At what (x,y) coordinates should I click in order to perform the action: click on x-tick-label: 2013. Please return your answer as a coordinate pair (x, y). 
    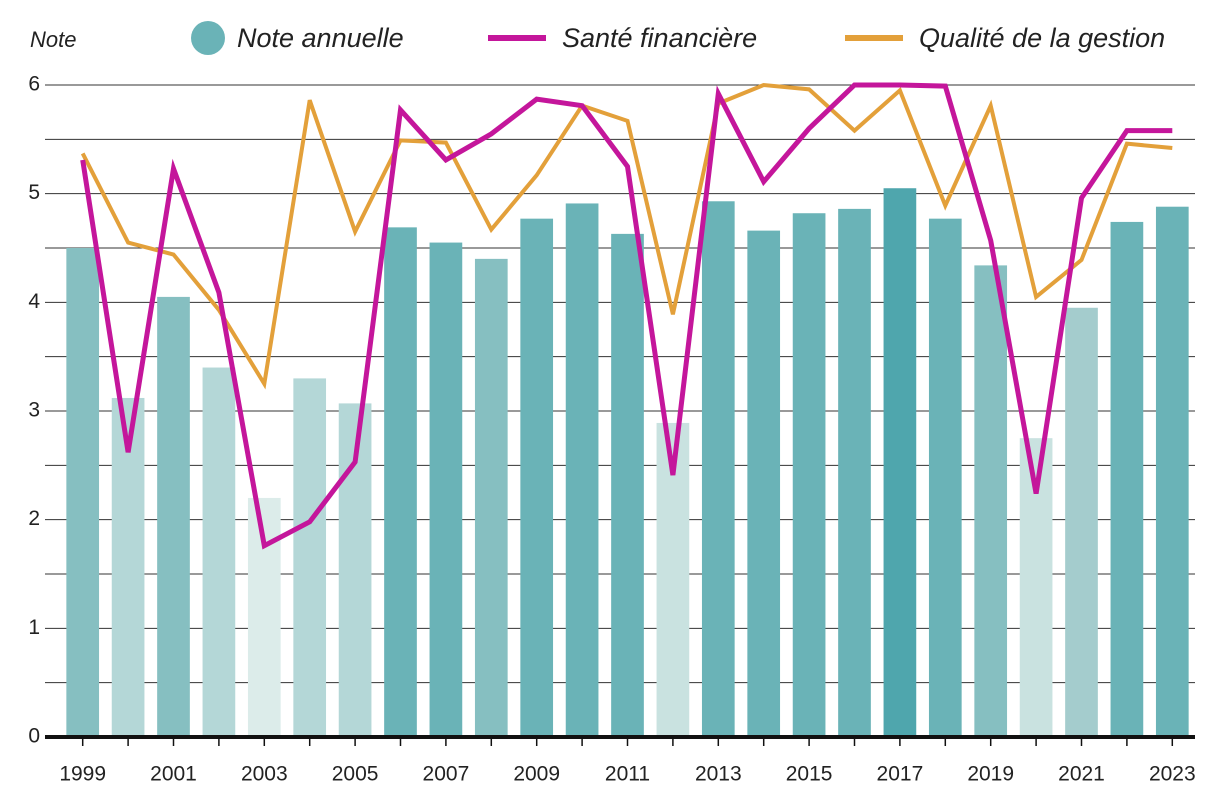
    Looking at the image, I should click on (718, 774).